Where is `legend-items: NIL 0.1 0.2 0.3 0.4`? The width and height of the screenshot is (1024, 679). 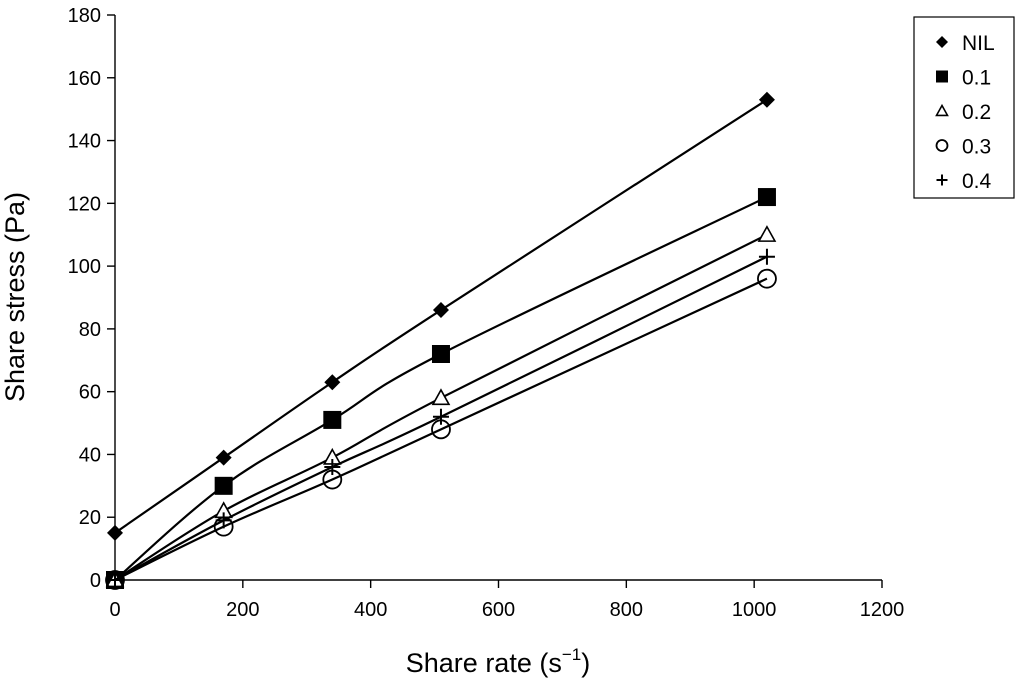 legend-items: NIL 0.1 0.2 0.3 0.4 is located at coordinates (965, 112).